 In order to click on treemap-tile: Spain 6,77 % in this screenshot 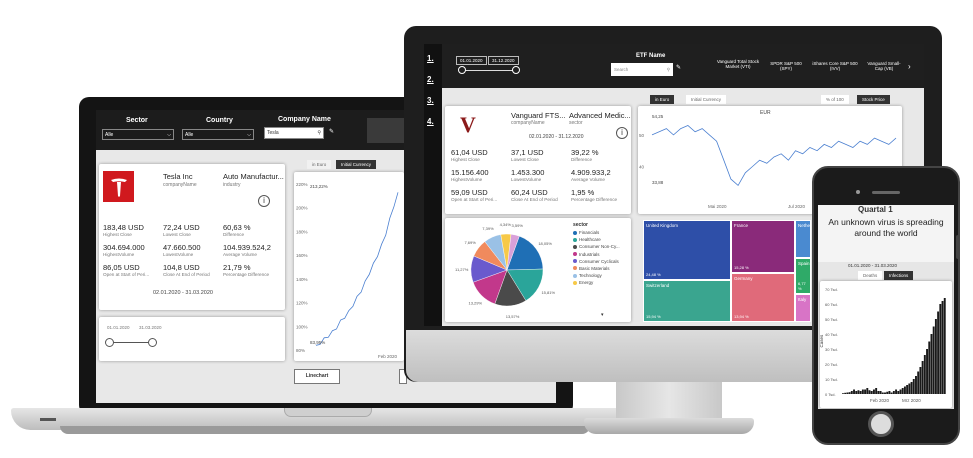, I will do `click(803, 276)`.